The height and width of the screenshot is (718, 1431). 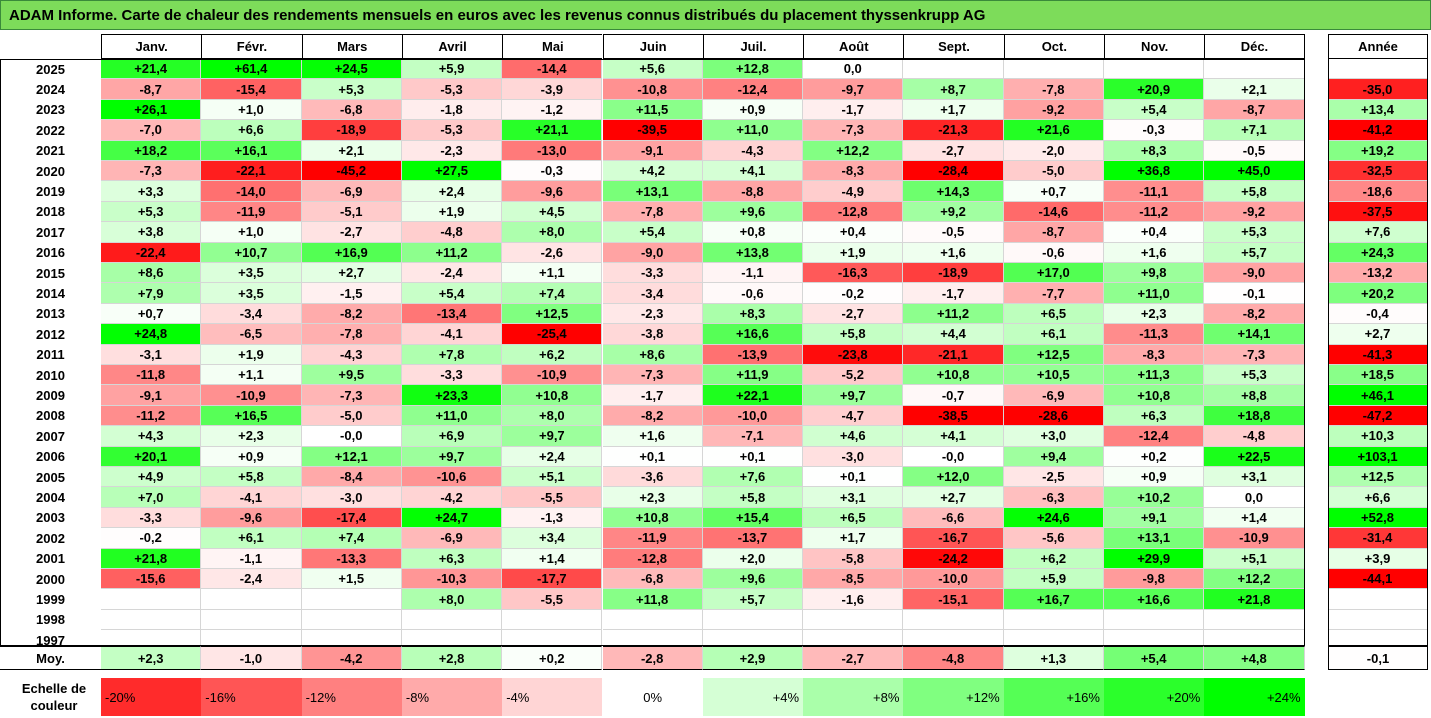 I want to click on heatmap-cell: +7,1, so click(x=1254, y=130).